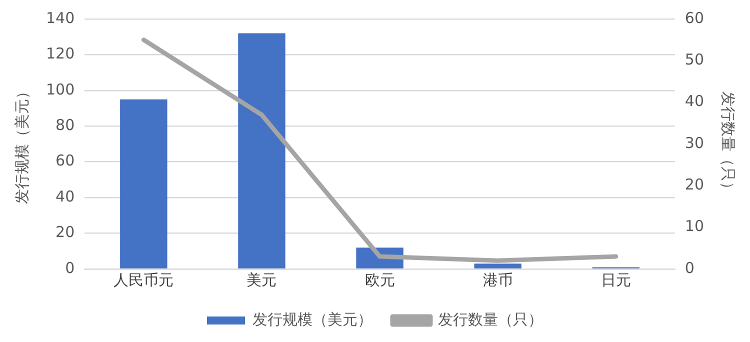 This screenshot has width=750, height=342. What do you see at coordinates (21, 144) in the screenshot?
I see `y-axis-title: 发行规模（美元）` at bounding box center [21, 144].